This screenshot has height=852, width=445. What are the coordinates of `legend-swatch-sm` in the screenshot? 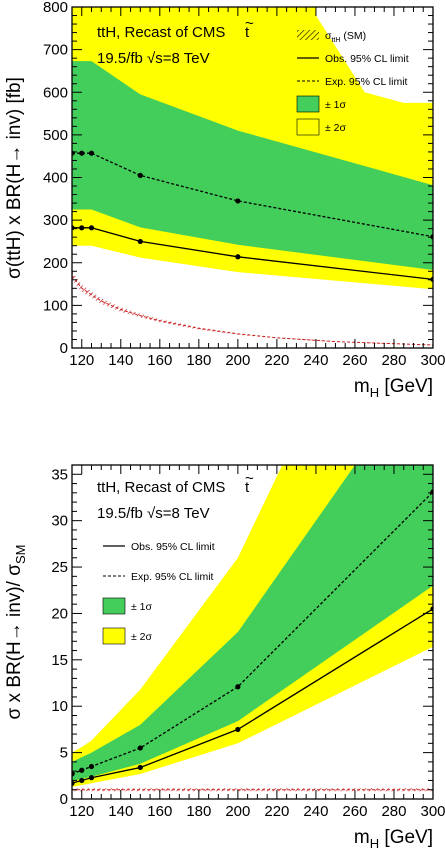 It's located at (308, 35).